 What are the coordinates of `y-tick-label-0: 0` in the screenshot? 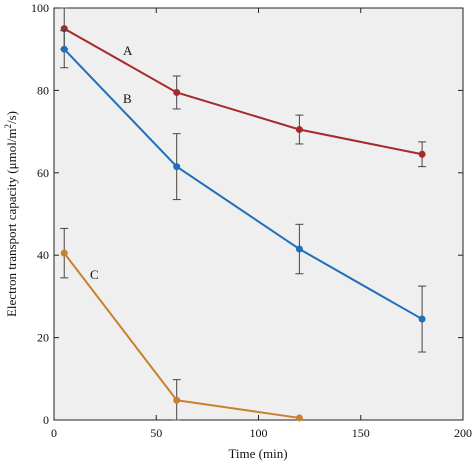 It's located at (46, 420).